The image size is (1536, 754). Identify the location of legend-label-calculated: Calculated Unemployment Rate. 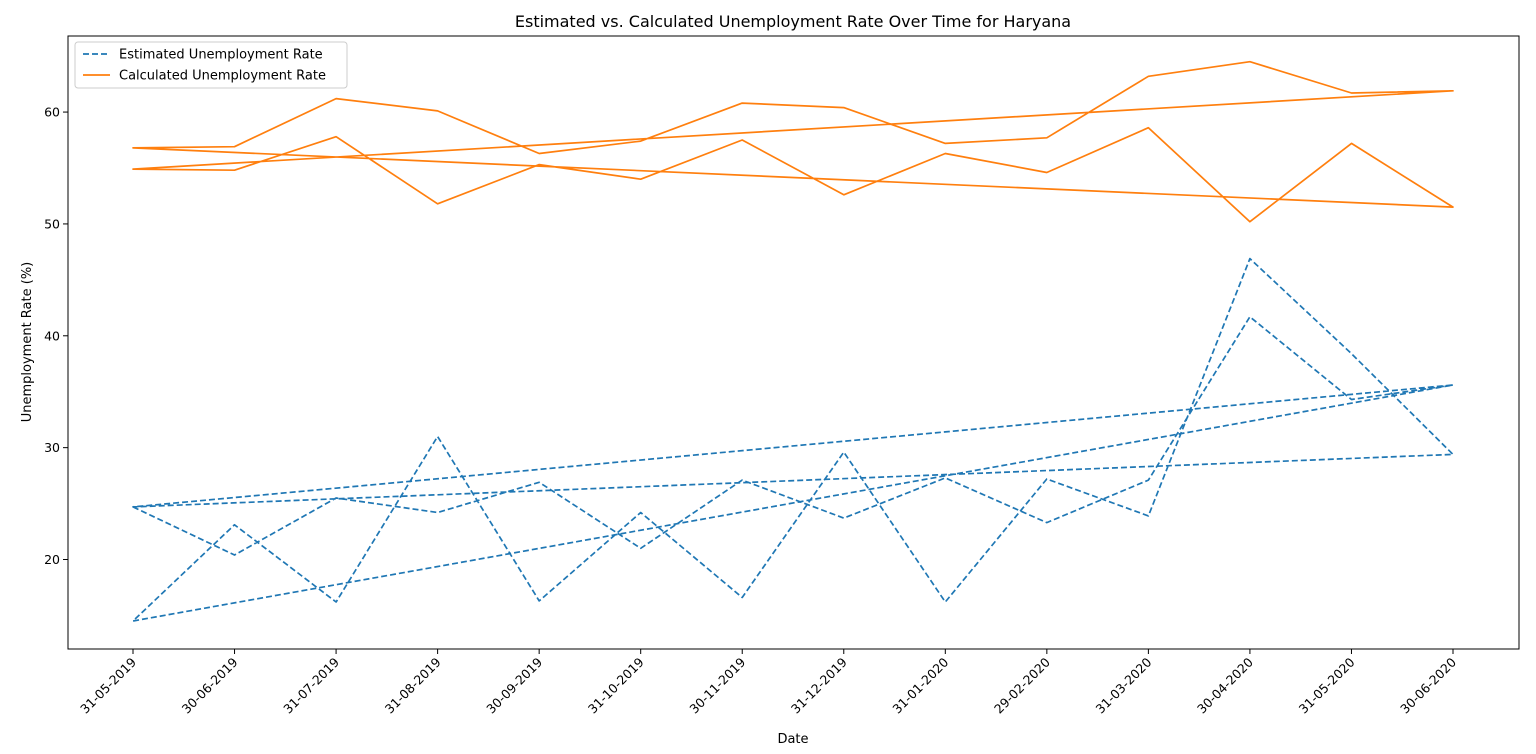
(222, 76).